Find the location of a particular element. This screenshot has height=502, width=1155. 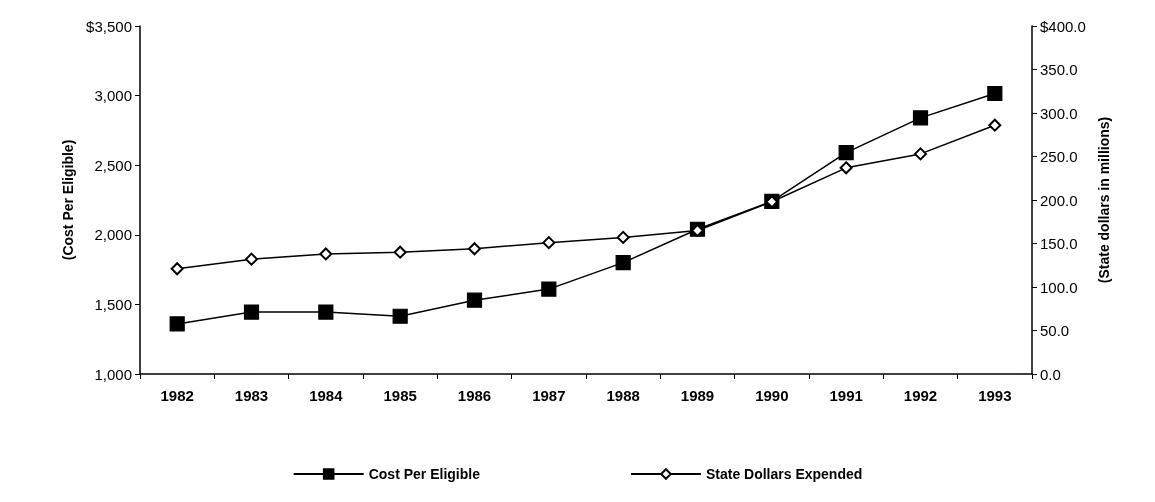

x-tick-label: 1987 is located at coordinates (549, 395).